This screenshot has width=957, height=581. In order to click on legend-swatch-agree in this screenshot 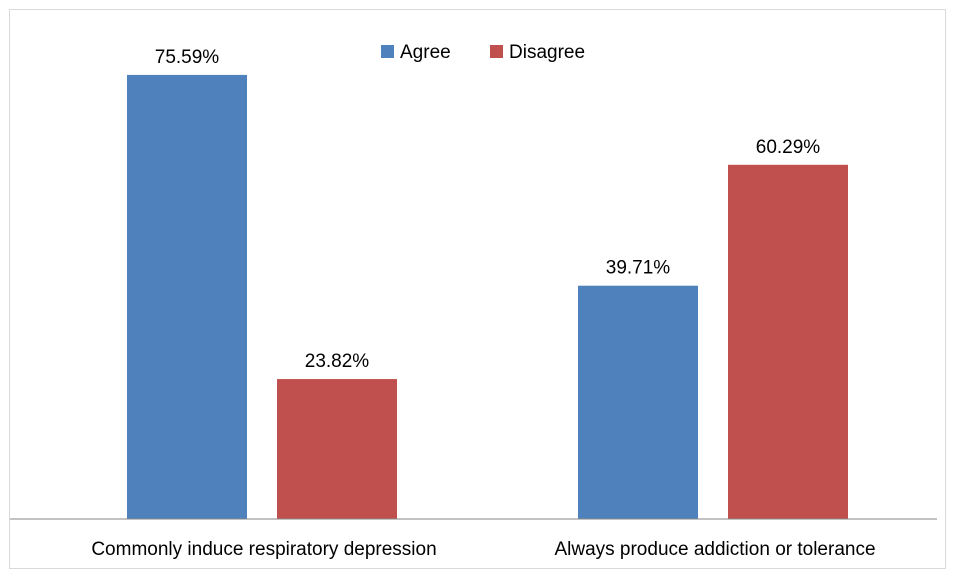, I will do `click(387, 51)`.